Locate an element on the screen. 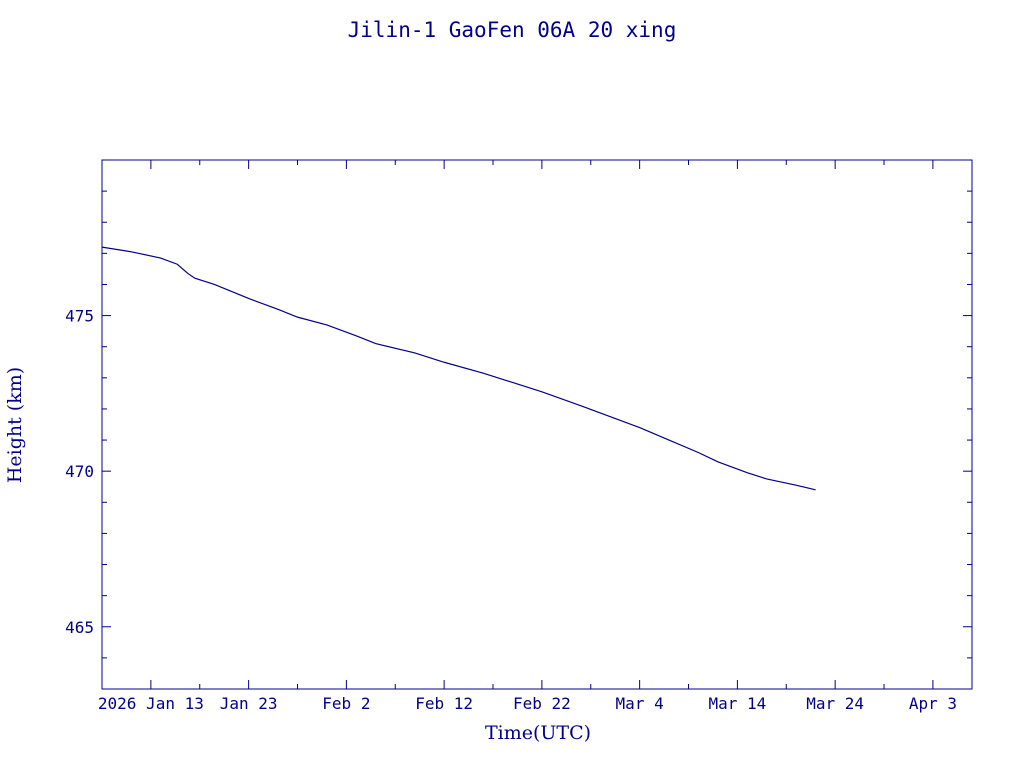 The image size is (1024, 768). x-tick-label: Apr 3 is located at coordinates (933, 703).